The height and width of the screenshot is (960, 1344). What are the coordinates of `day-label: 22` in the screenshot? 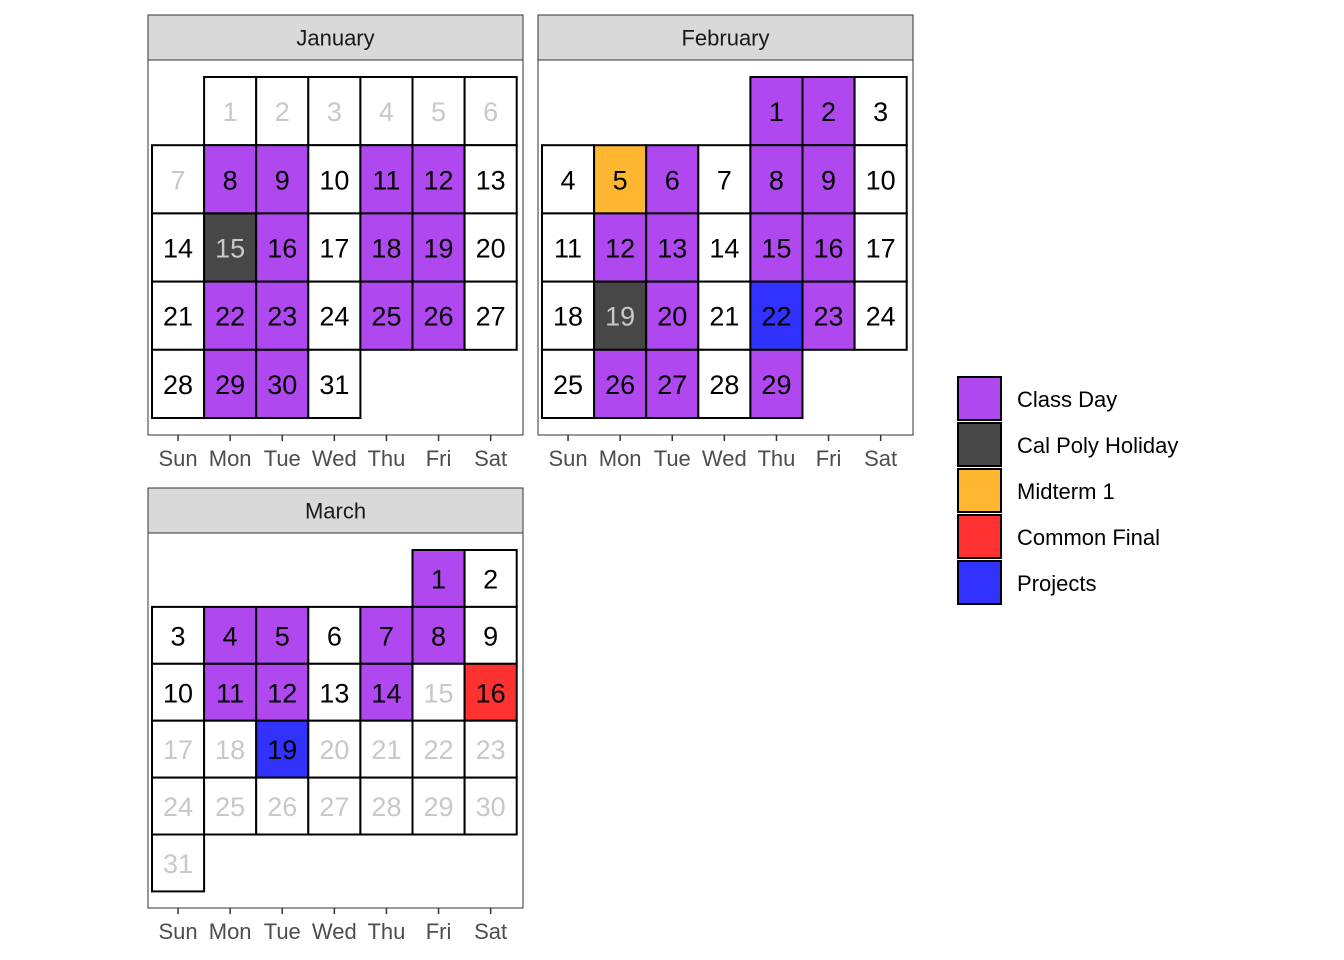 It's located at (439, 750).